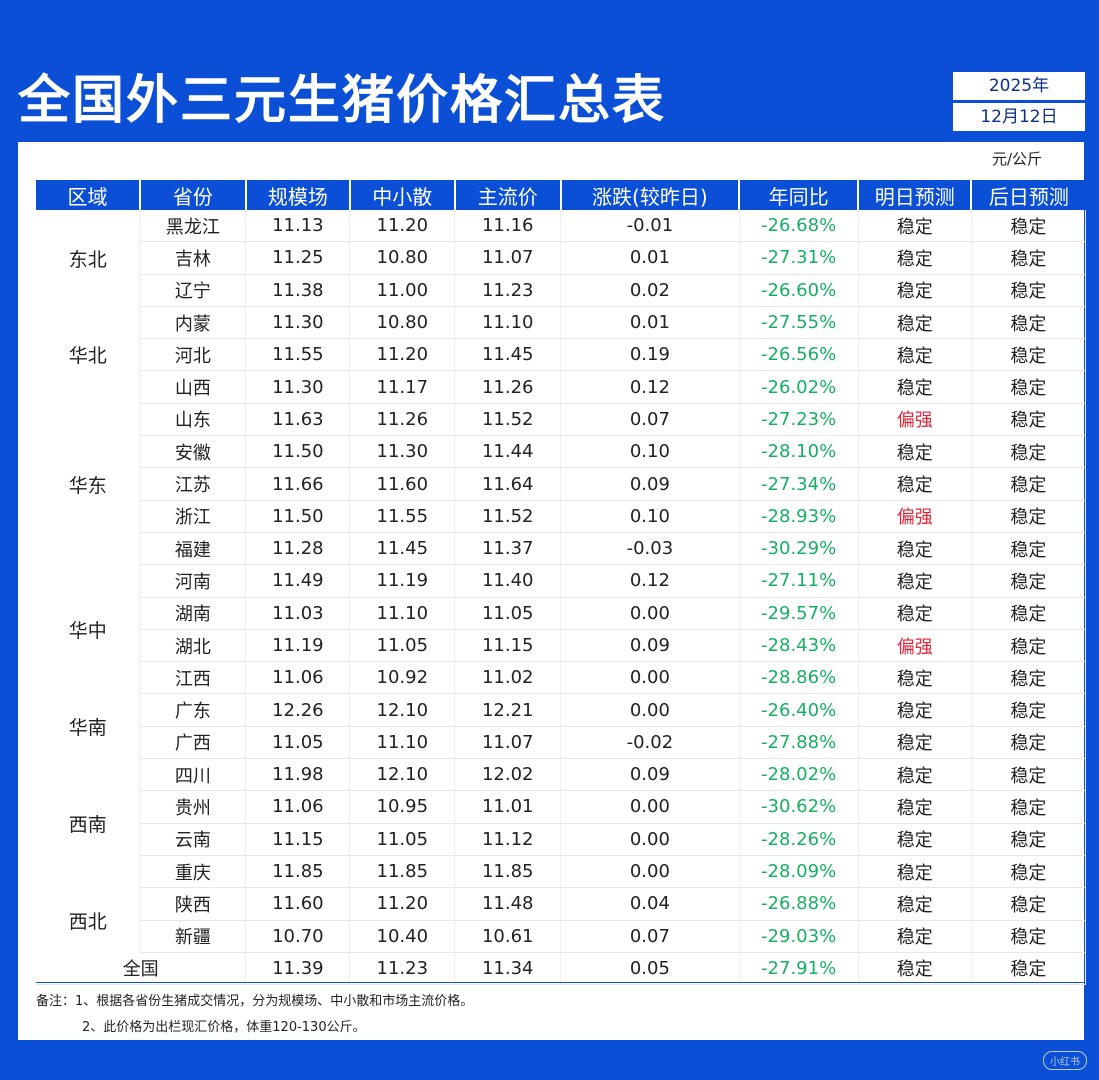  I want to click on total-forecast-tomorrow: 稳定, so click(915, 969).